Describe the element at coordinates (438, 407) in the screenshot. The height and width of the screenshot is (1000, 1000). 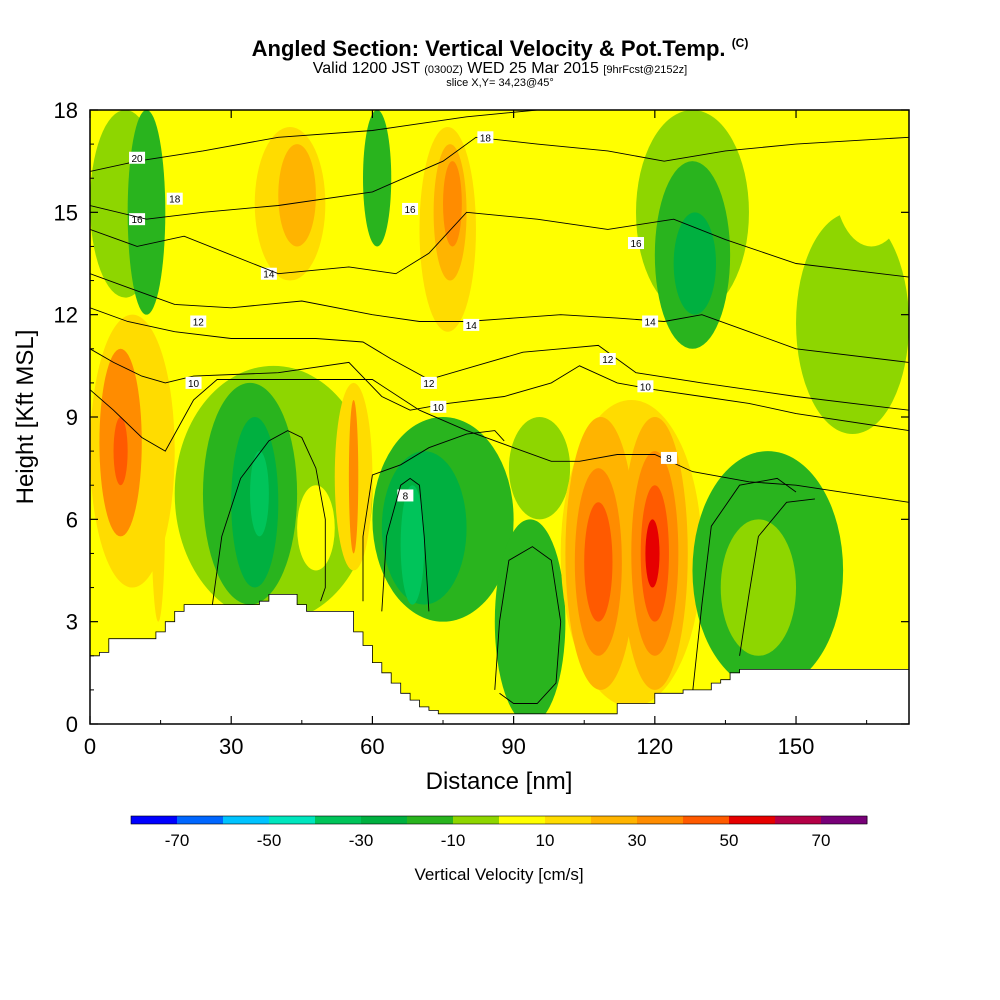
I see `contour-label-10-1: 10` at that location.